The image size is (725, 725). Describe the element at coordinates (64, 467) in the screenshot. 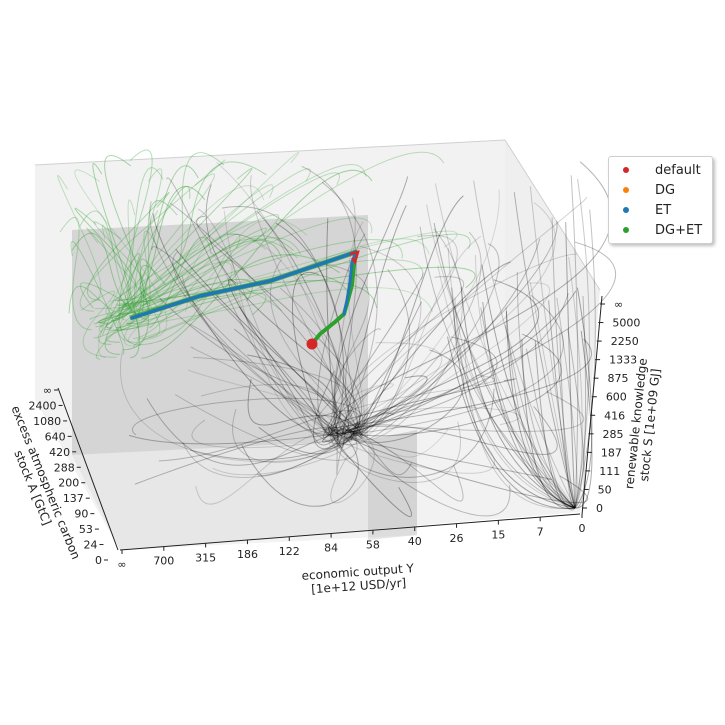

I see `tick-label: 288` at that location.